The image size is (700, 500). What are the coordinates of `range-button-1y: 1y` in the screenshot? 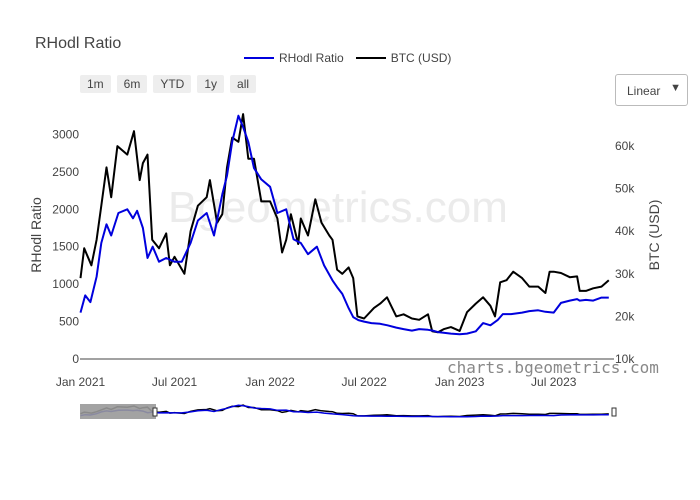 It's located at (211, 84).